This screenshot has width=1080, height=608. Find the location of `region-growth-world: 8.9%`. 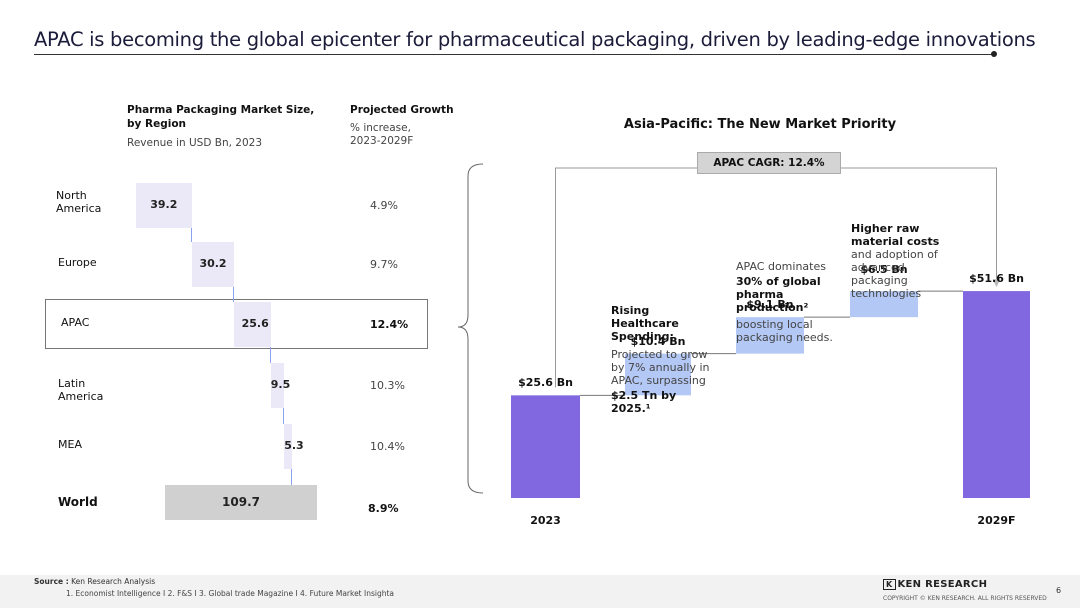

region-growth-world: 8.9% is located at coordinates (383, 508).